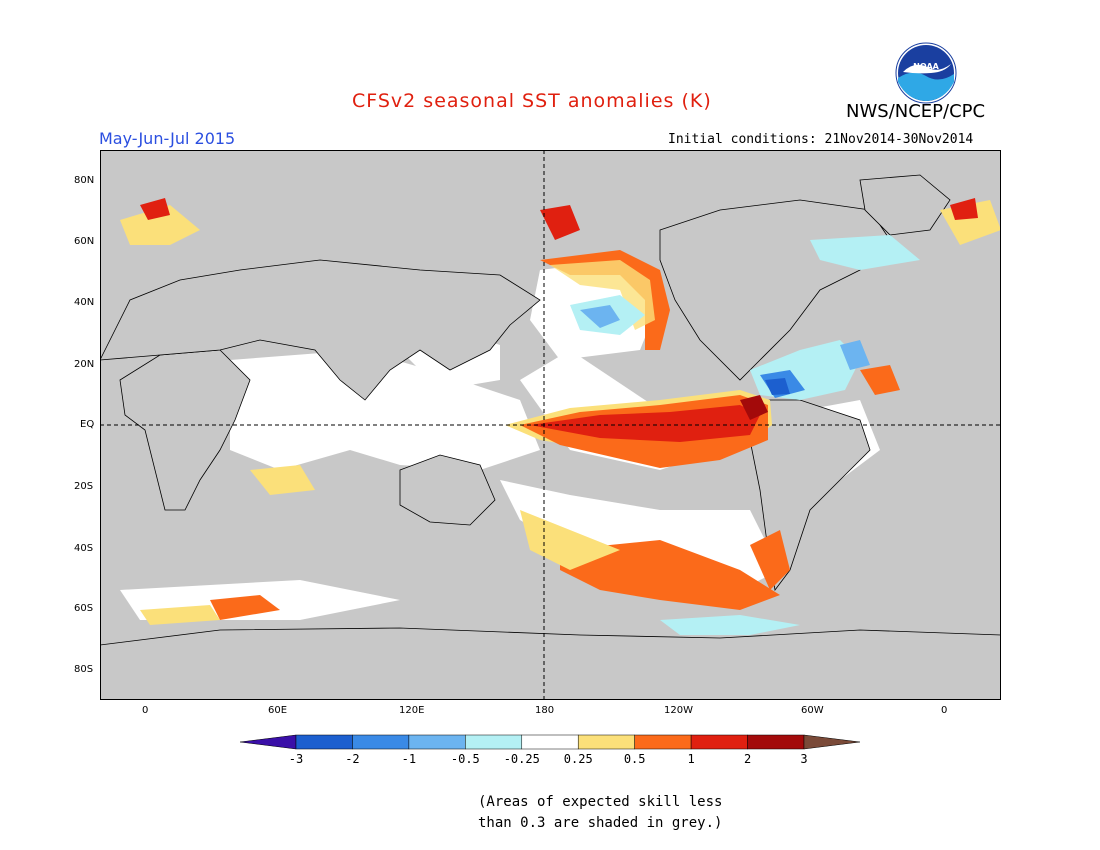 This screenshot has height=850, width=1100. What do you see at coordinates (678, 710) in the screenshot?
I see `lon-label-120w: 120W` at bounding box center [678, 710].